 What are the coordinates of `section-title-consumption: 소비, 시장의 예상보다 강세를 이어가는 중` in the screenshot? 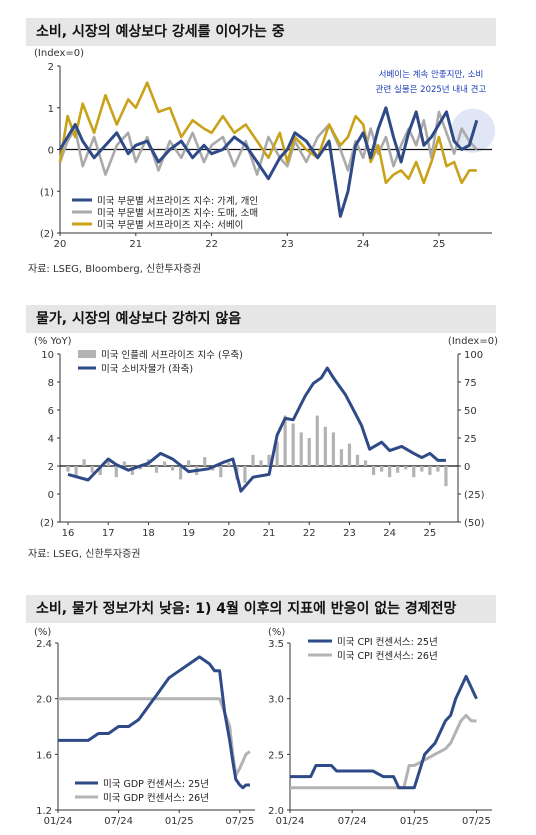 It's located at (261, 32).